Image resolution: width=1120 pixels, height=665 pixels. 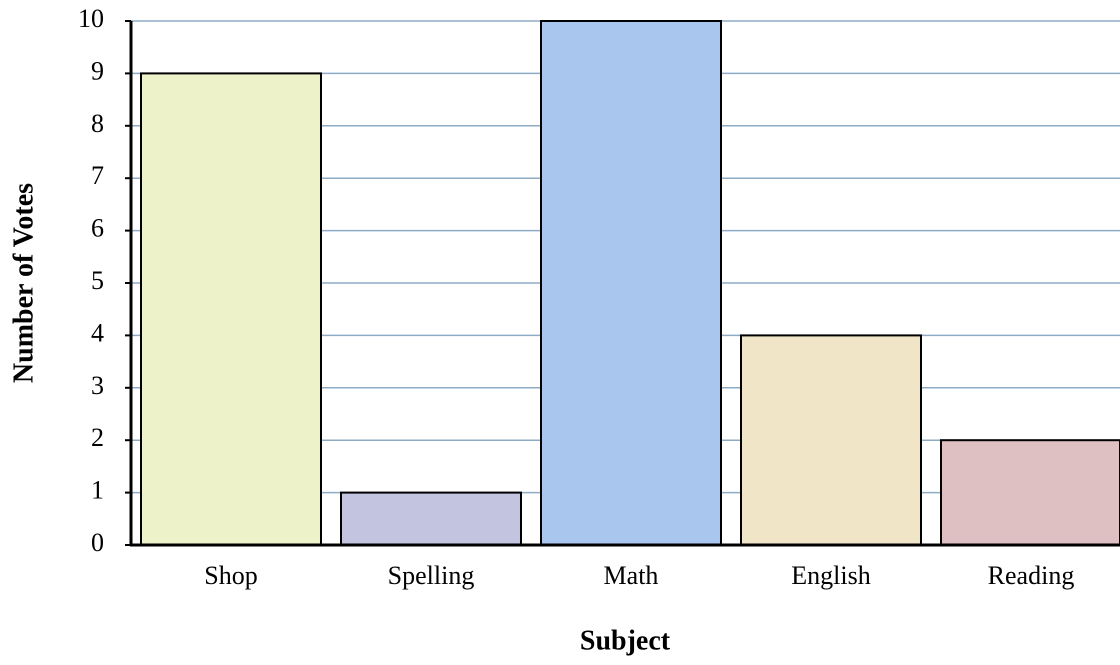 I want to click on y-tick-label: 0, so click(x=97, y=542).